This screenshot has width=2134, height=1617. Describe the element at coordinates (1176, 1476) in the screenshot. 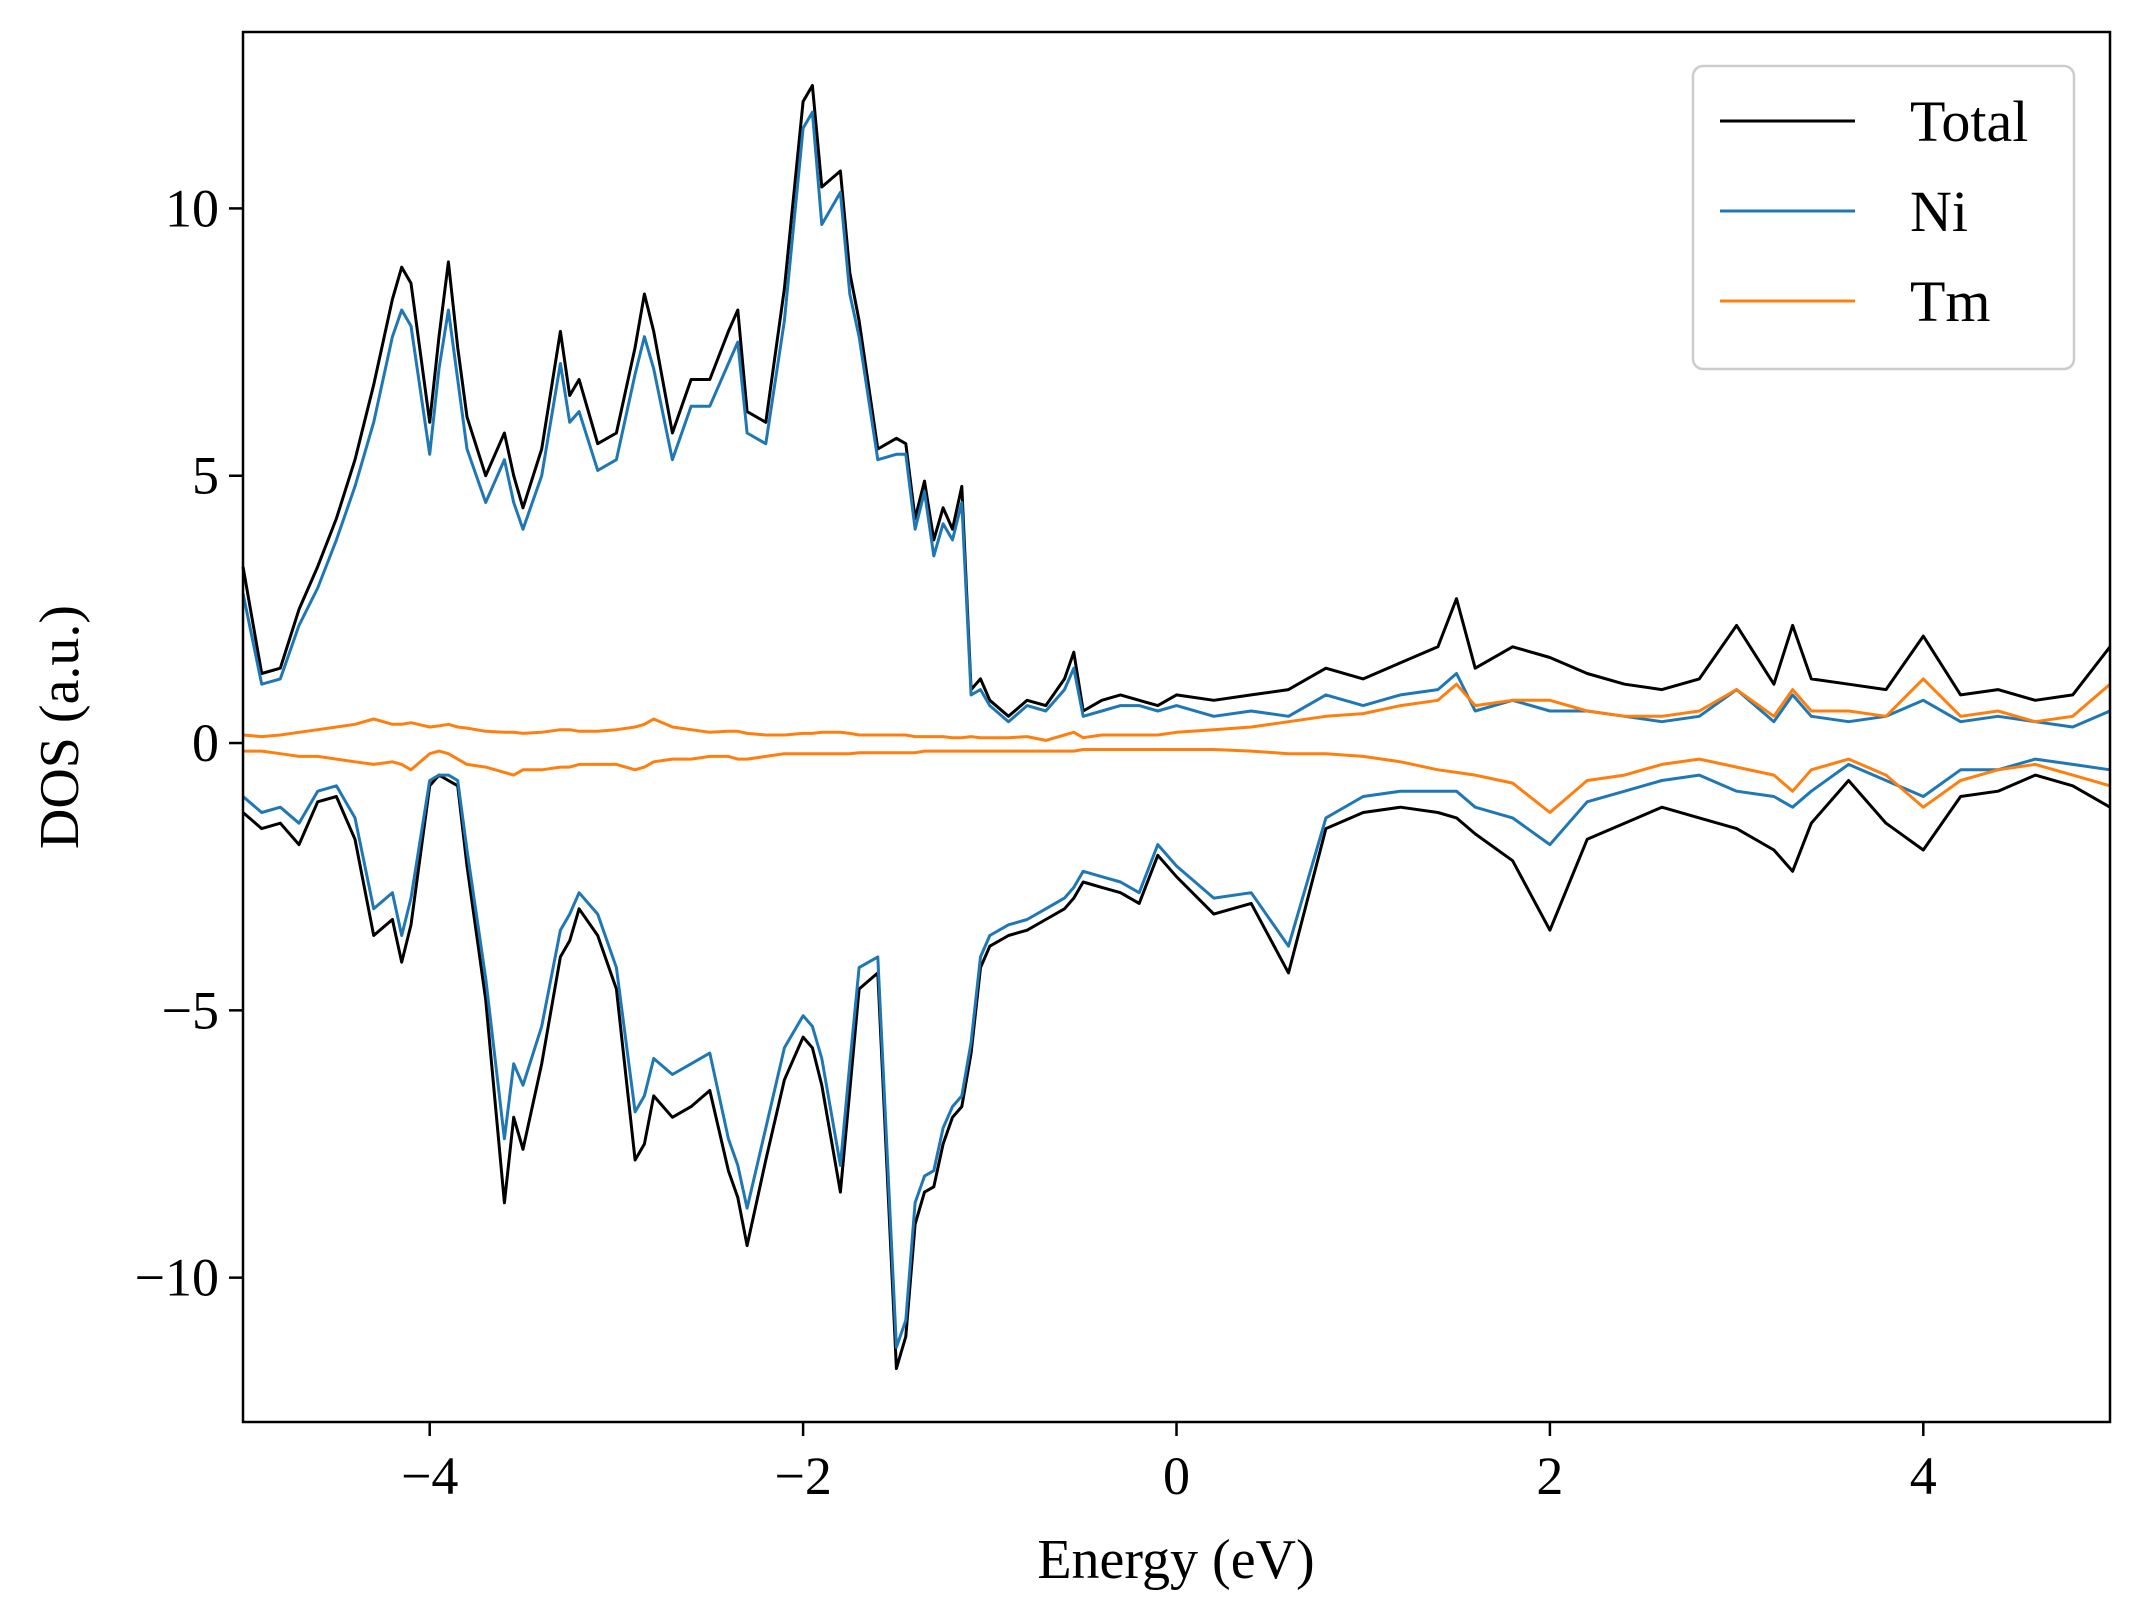

I see `x-tick-label: 0` at that location.